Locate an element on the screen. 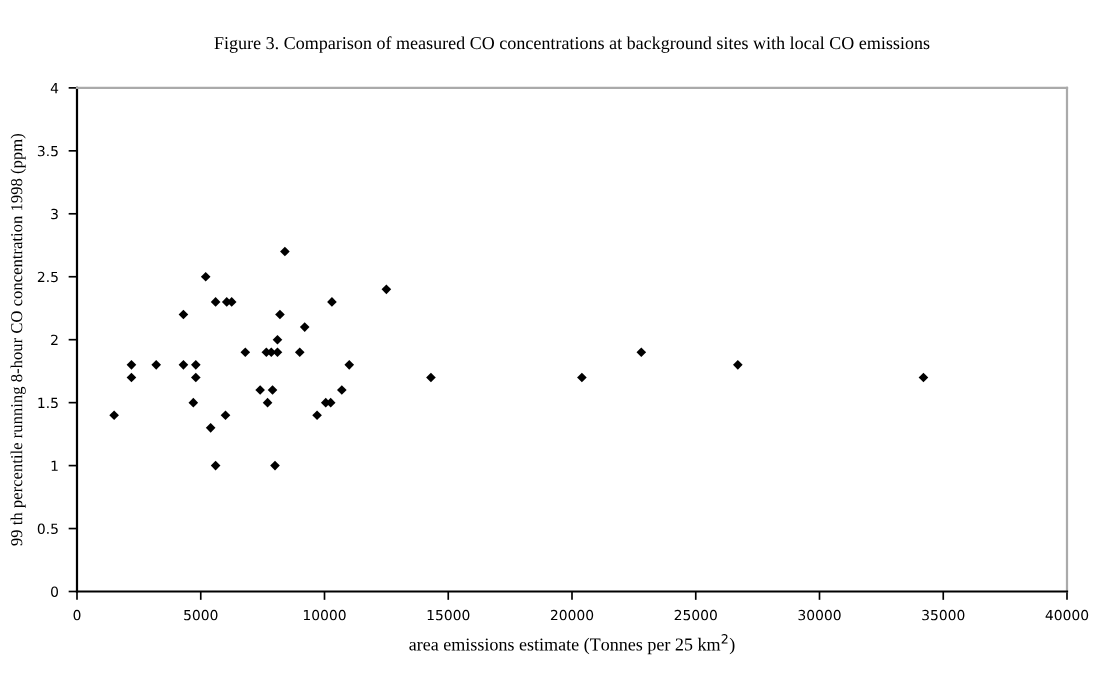 This screenshot has width=1100, height=676. x-axis-title: area emissions estimate (Tonnes per 25 km$^{2}$) is located at coordinates (572, 644).